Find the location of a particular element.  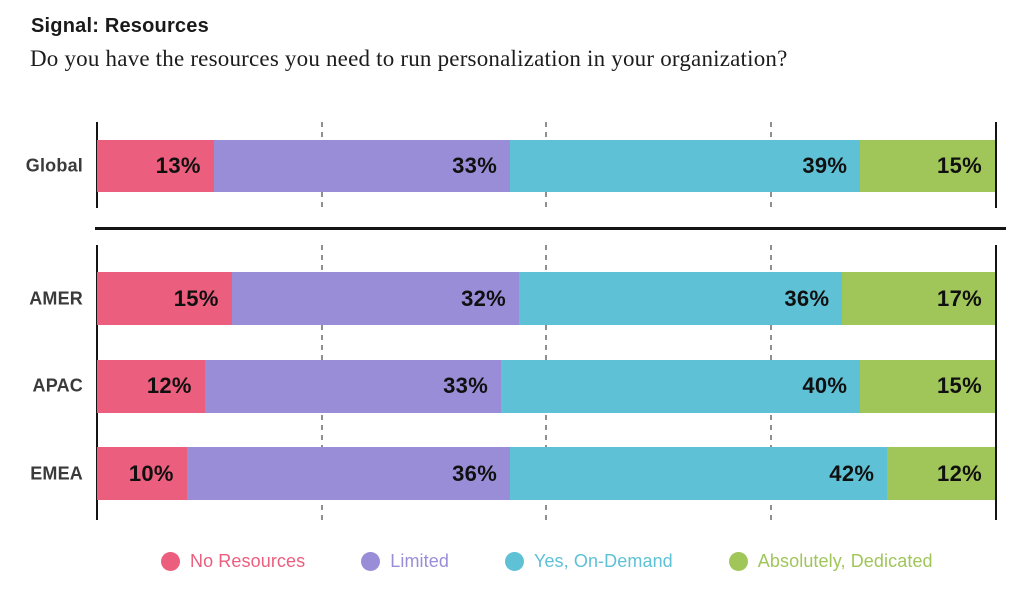

bar-row-amer: AMER 15% 32% 36% 17% is located at coordinates (512, 298).